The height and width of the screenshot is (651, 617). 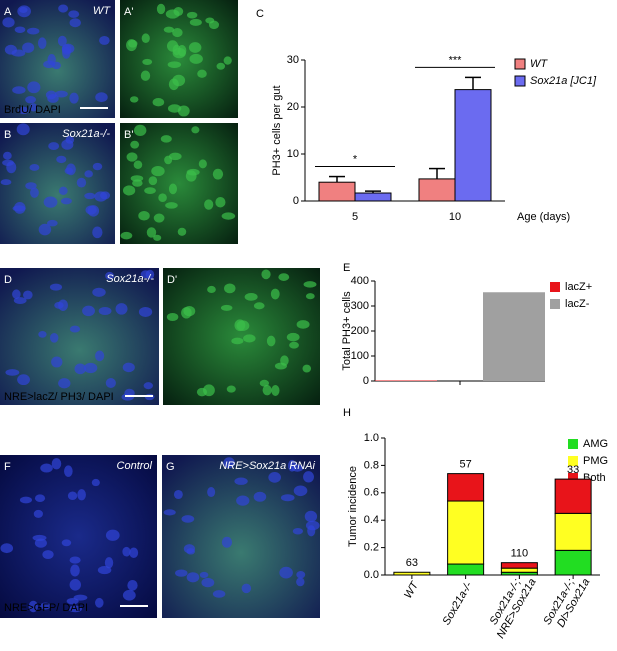 What do you see at coordinates (57, 183) in the screenshot?
I see `micrograph: B Sox21a-/-` at bounding box center [57, 183].